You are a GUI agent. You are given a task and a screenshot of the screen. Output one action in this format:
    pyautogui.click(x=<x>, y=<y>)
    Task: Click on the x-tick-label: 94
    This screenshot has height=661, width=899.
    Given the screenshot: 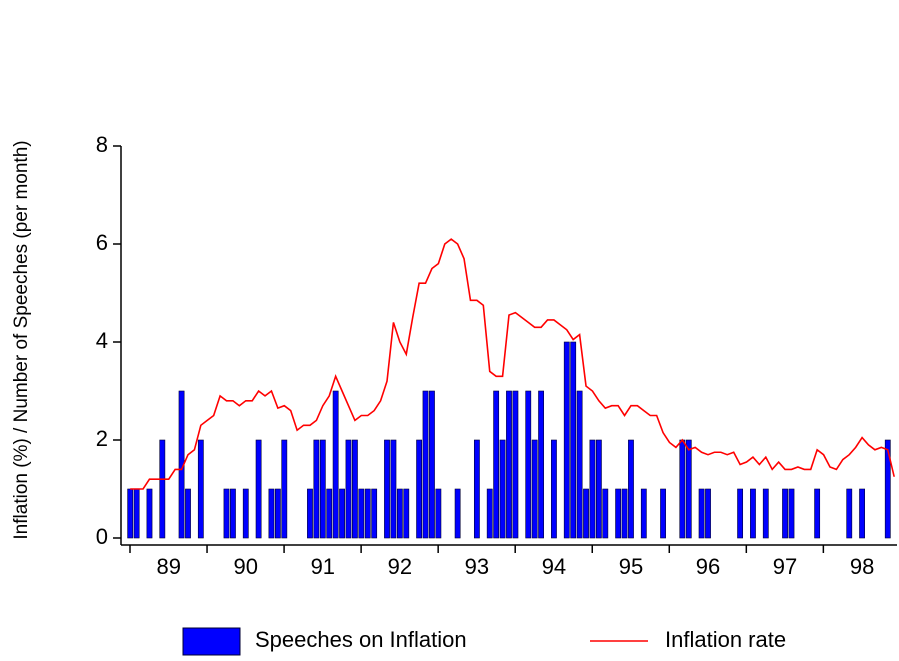 What is the action you would take?
    pyautogui.click(x=554, y=566)
    